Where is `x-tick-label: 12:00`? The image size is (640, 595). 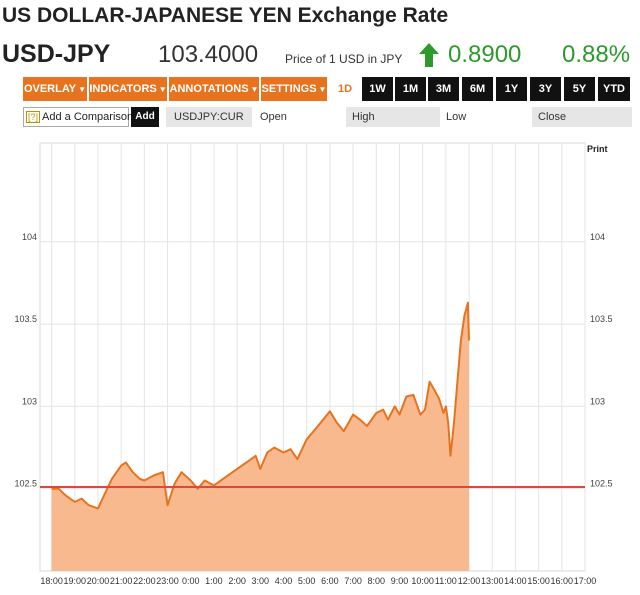 x-tick-label: 12:00 is located at coordinates (469, 581).